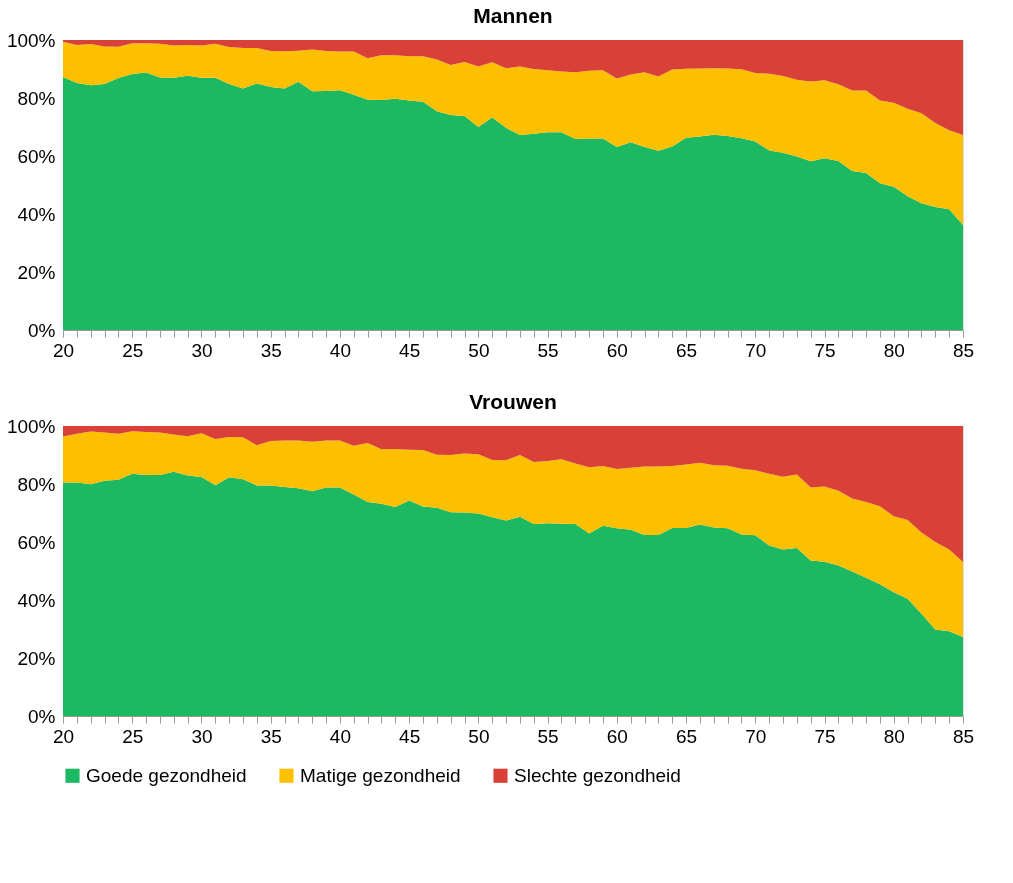 The image size is (1013, 883). I want to click on chart-title: Vrouwen, so click(513, 401).